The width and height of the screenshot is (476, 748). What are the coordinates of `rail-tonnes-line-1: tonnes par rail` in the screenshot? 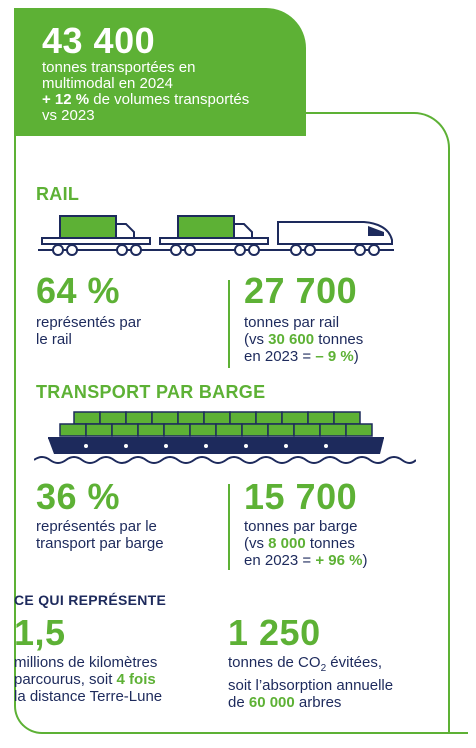 It's located at (292, 322).